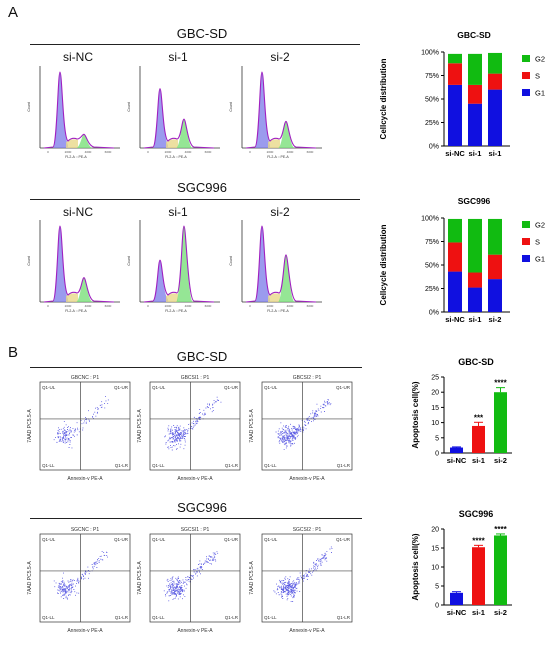  What do you see at coordinates (479, 417) in the screenshot?
I see `significance-stars: ***` at bounding box center [479, 417].